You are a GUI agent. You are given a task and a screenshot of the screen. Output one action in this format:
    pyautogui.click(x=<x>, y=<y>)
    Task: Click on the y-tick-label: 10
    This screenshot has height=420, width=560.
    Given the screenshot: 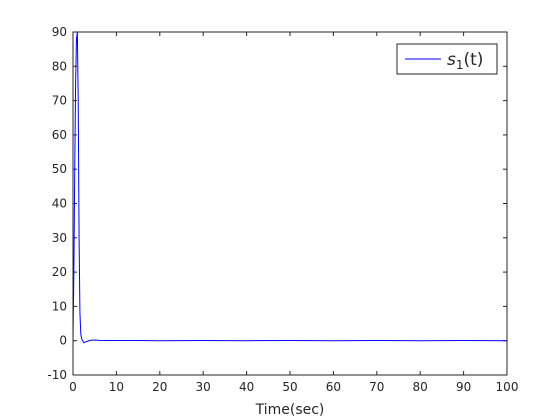 What is the action you would take?
    pyautogui.click(x=59, y=306)
    